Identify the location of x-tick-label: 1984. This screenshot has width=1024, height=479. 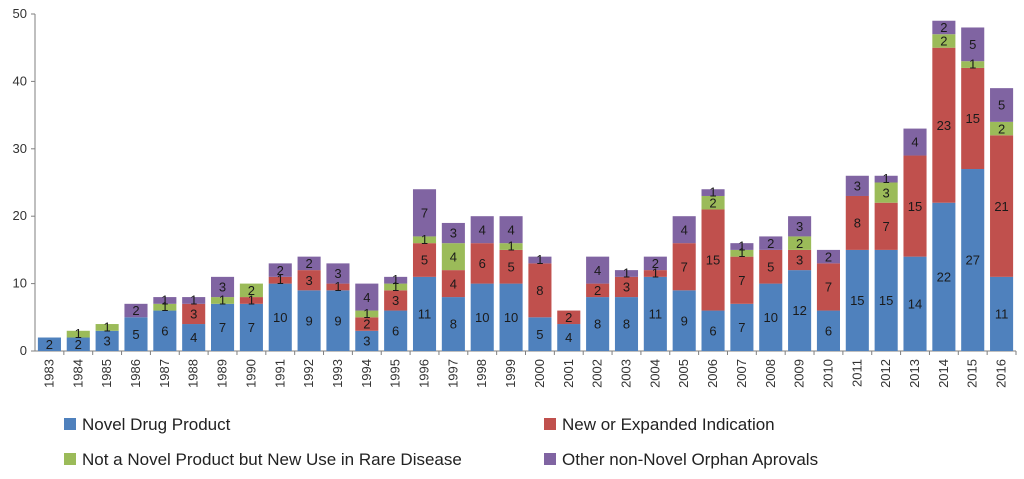
(77, 373).